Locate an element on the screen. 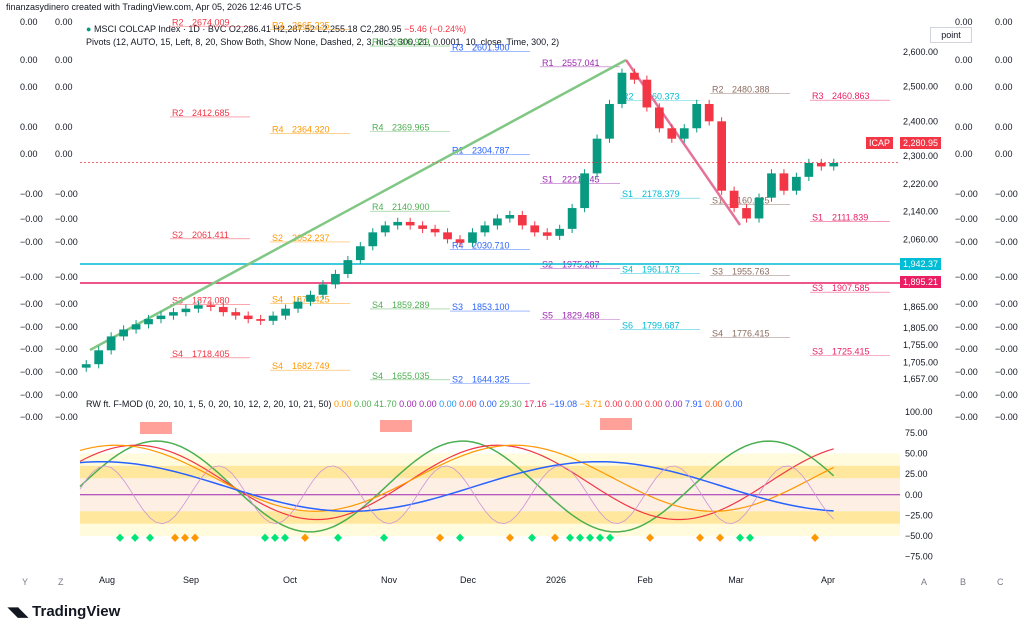  close-value: C2,280.95 is located at coordinates (381, 29).